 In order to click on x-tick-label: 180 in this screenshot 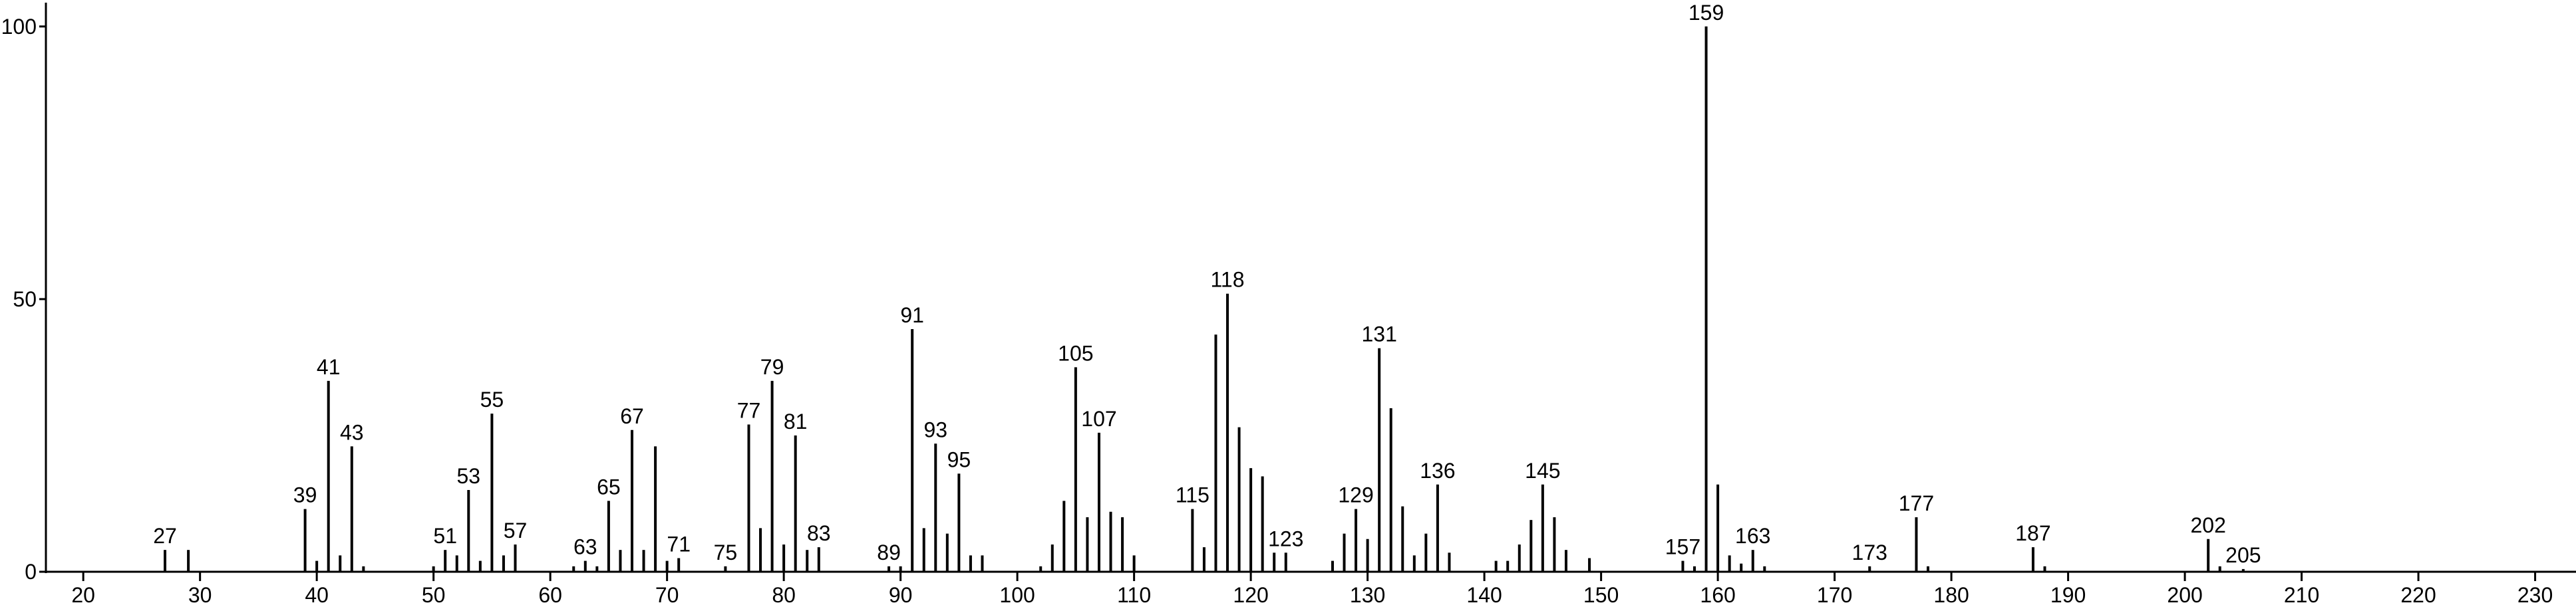, I will do `click(1951, 595)`.